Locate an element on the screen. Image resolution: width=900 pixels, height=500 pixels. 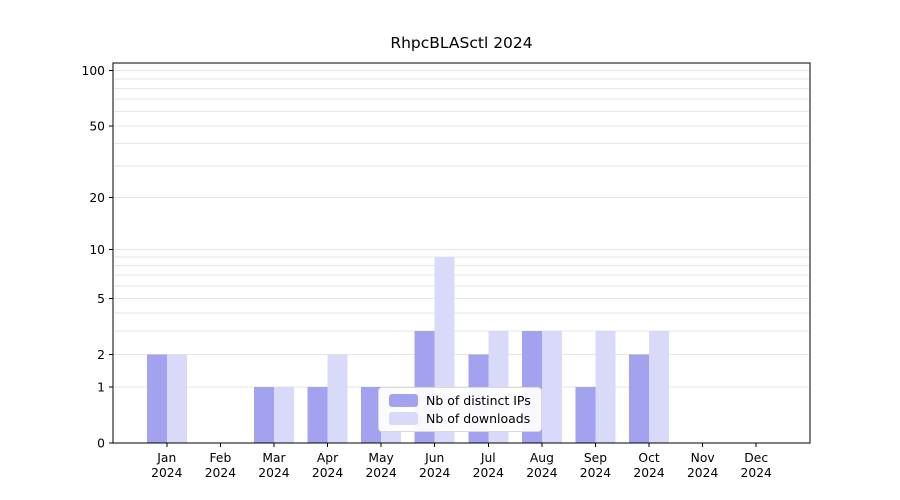
y-tick-label: 50 is located at coordinates (97, 126).